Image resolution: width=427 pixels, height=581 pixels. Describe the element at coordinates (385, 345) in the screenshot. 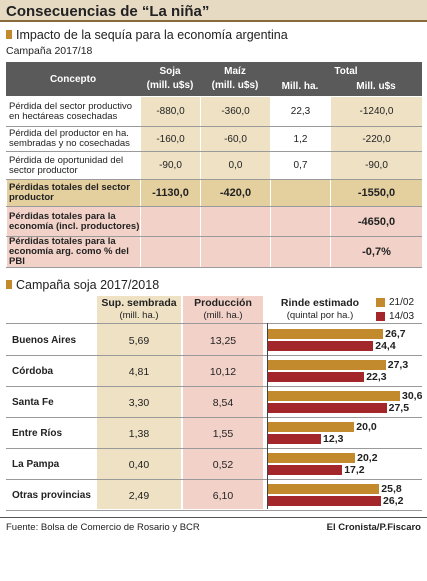

I see `value-label: 24,4` at that location.